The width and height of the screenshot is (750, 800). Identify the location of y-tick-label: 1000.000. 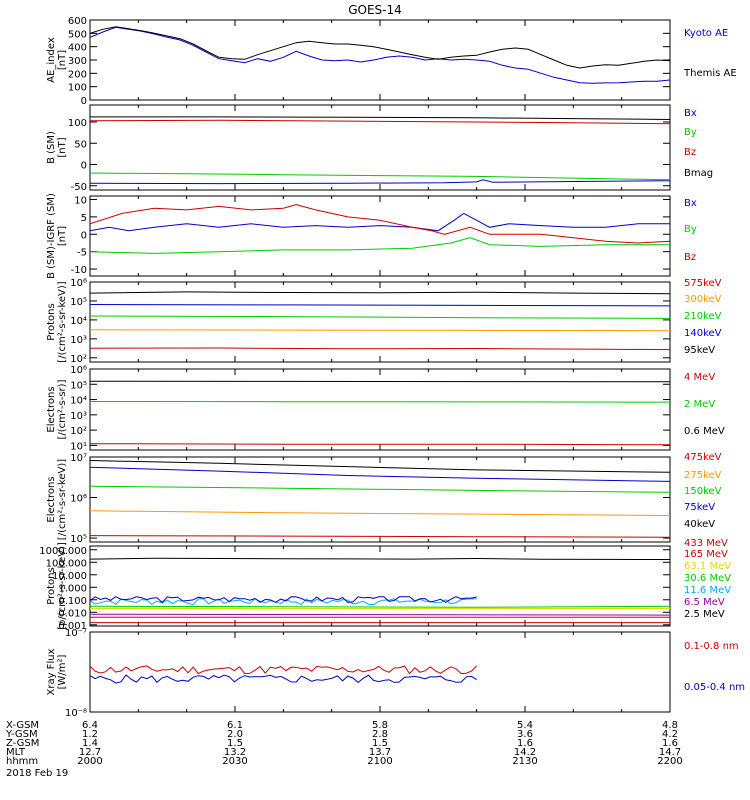
(63, 551).